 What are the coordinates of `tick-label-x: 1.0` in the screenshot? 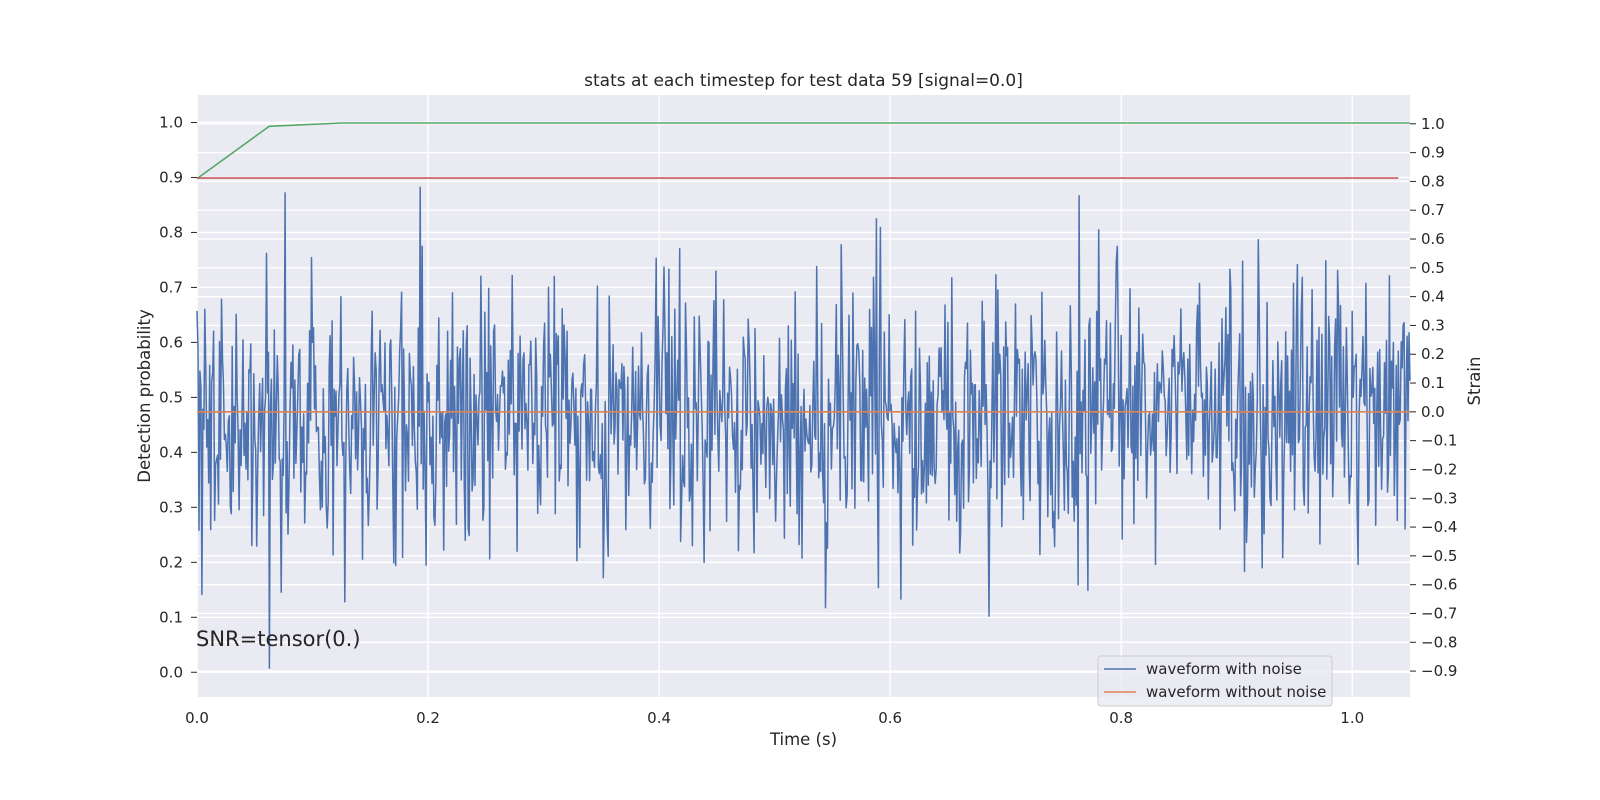 It's located at (1352, 718).